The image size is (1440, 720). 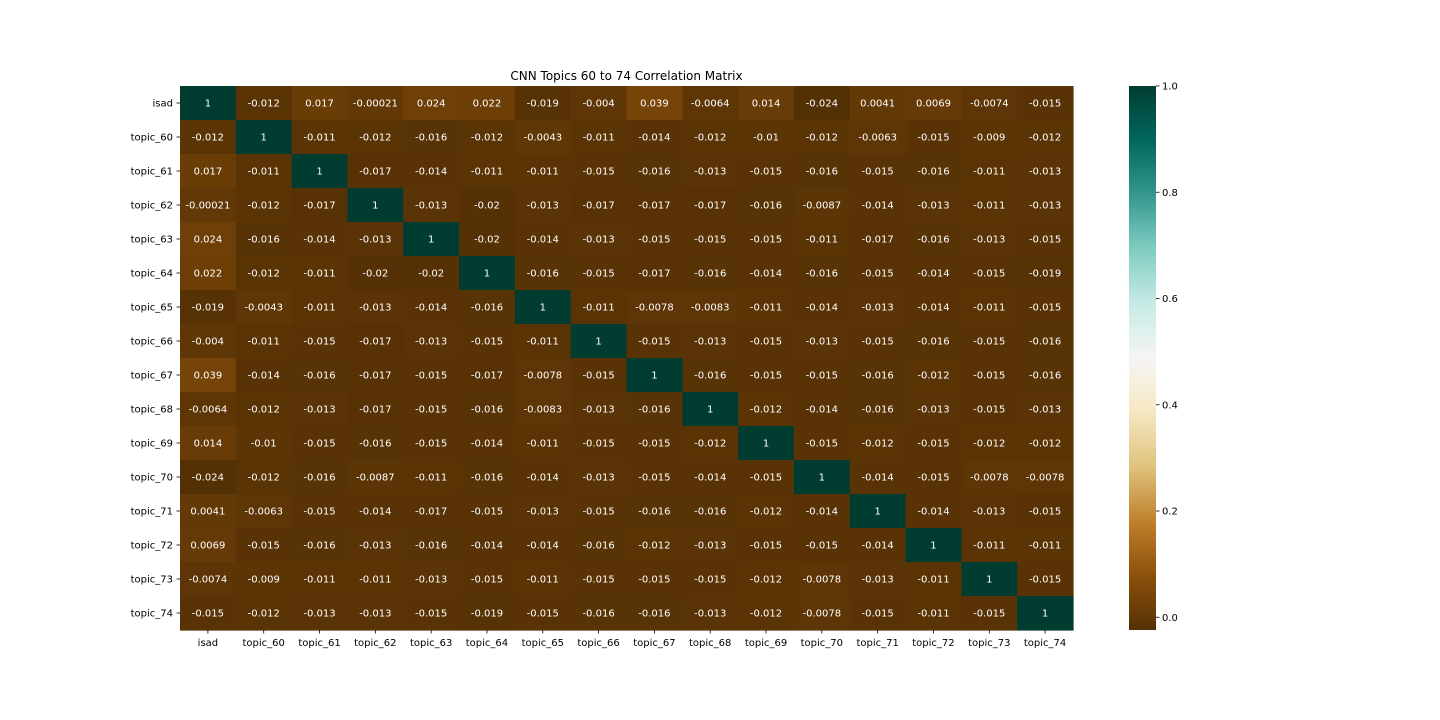 I want to click on cell-value-label: -0.024, so click(x=208, y=478).